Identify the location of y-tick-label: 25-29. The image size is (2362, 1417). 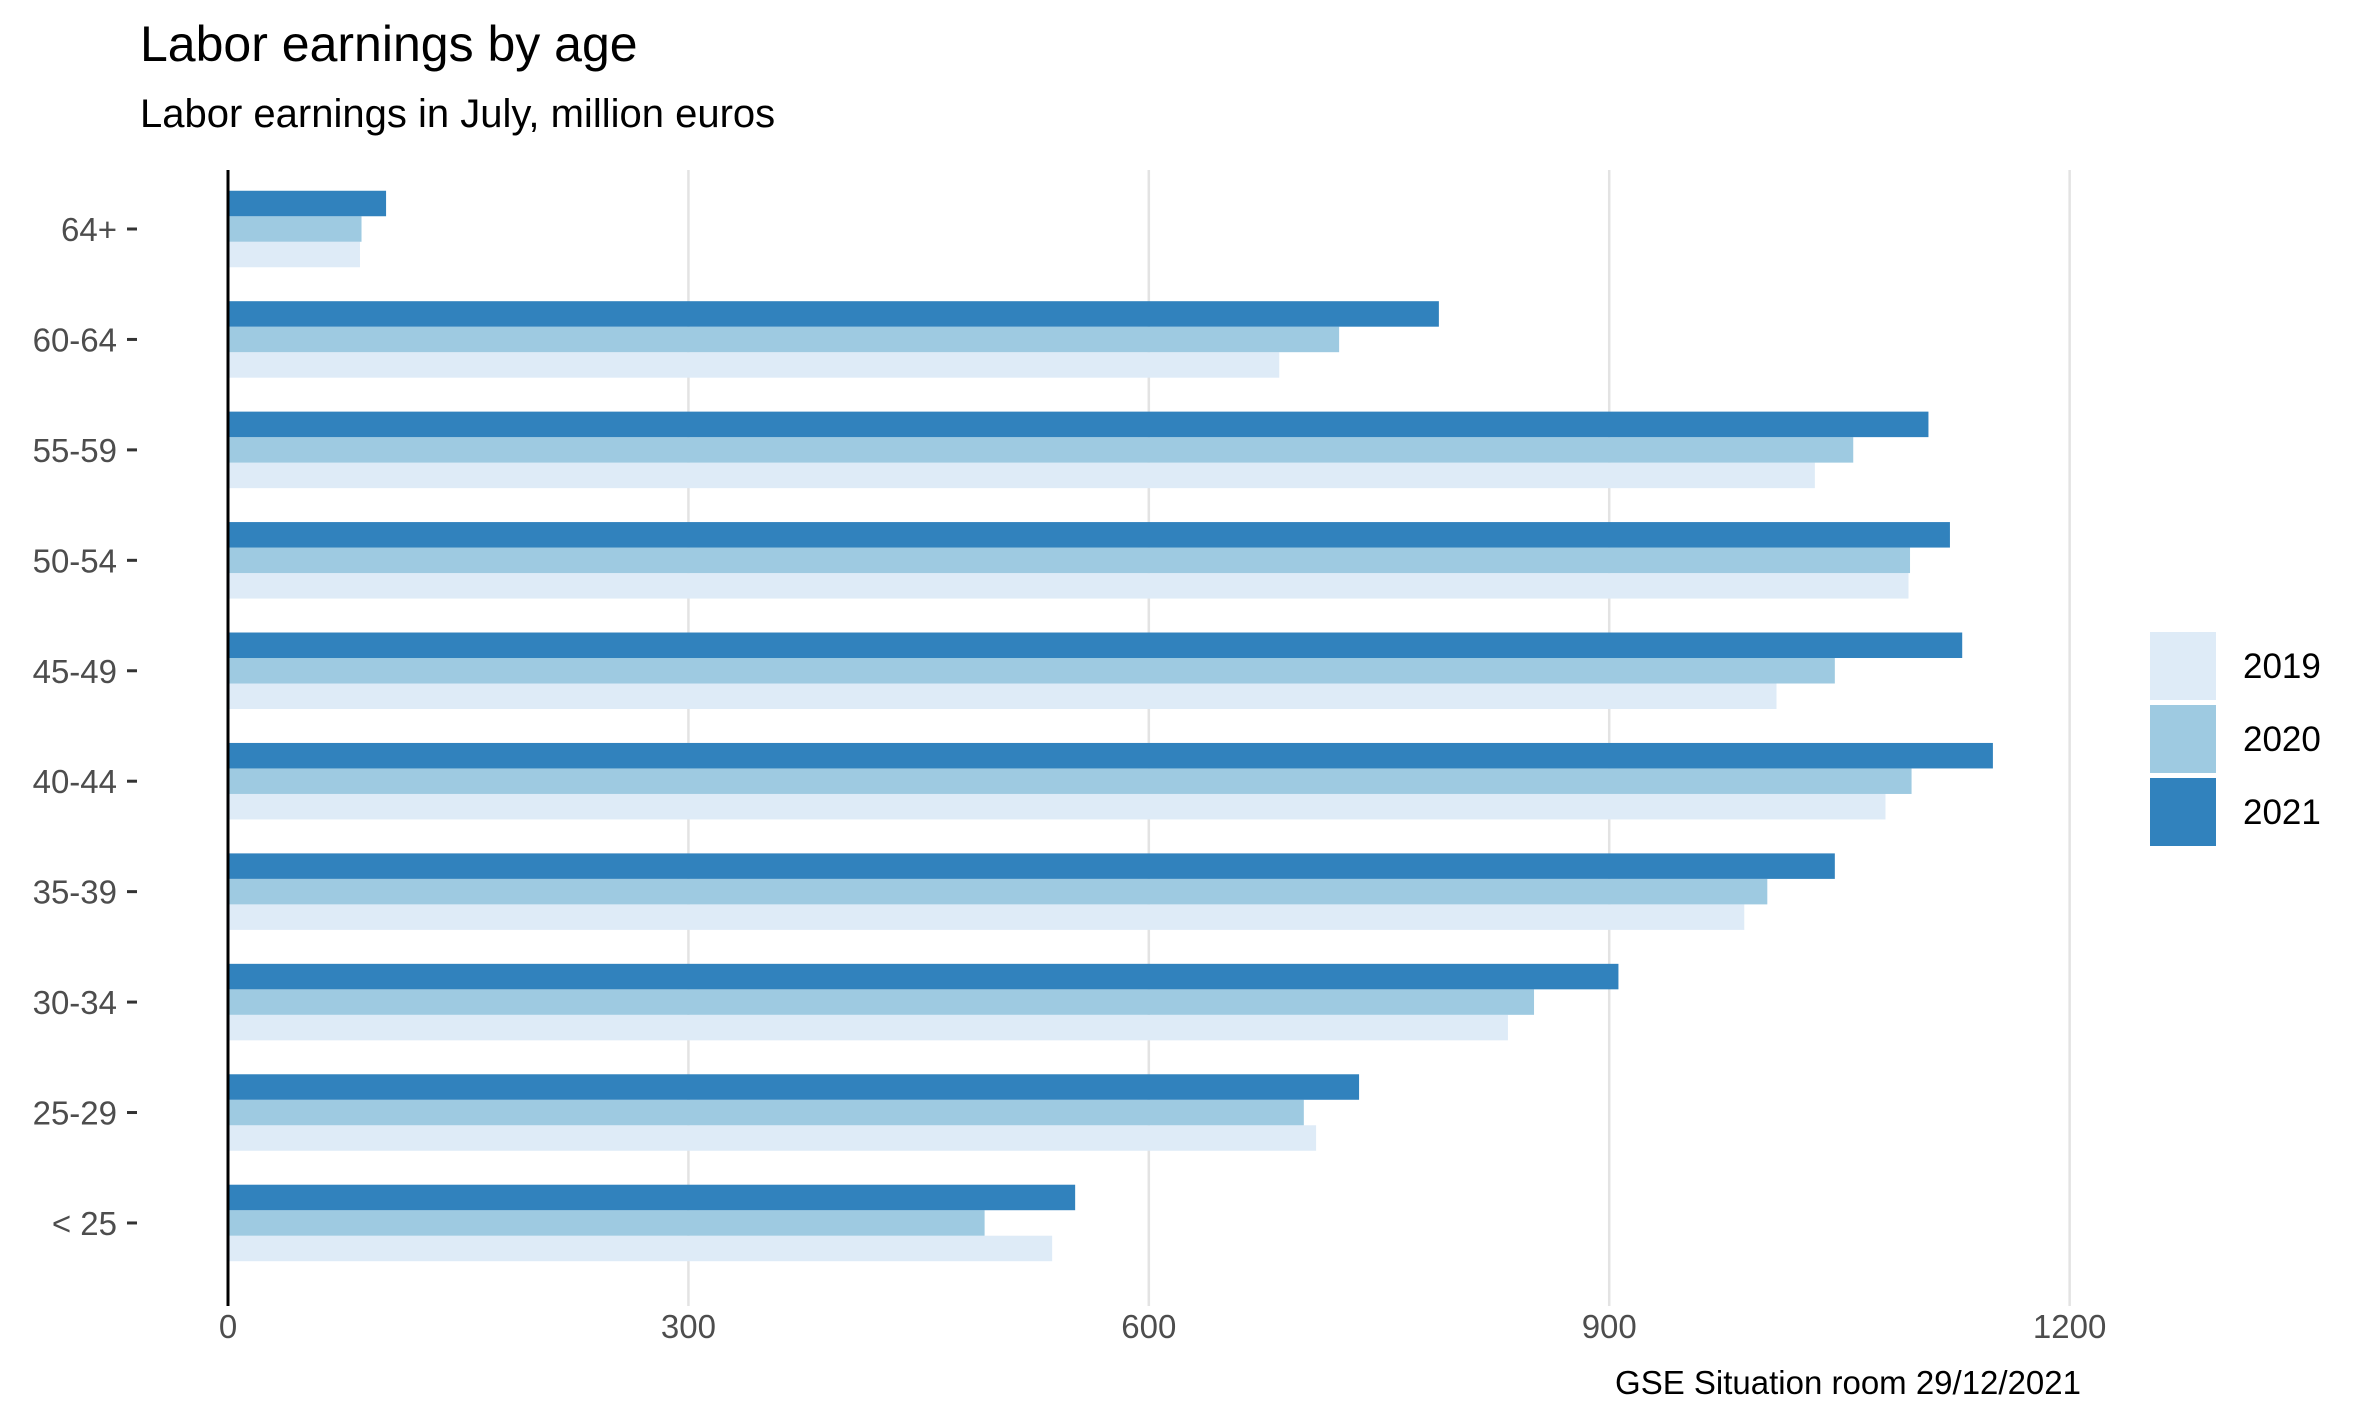
(75, 1113).